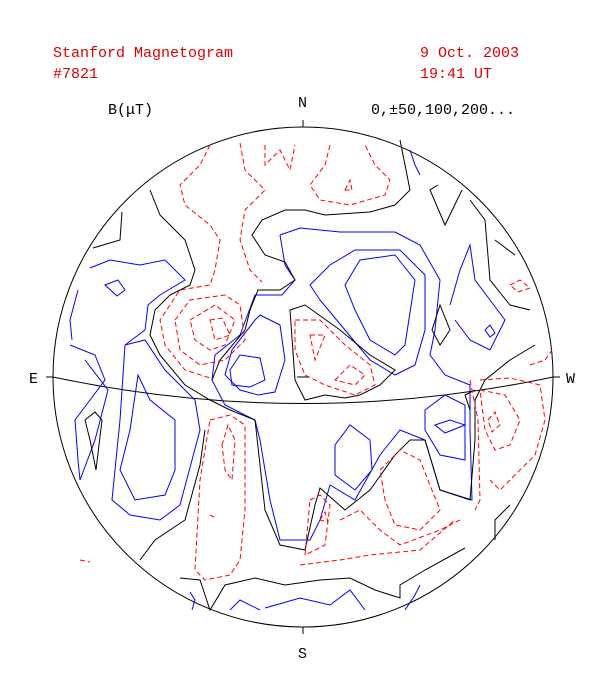 This screenshot has width=612, height=684. What do you see at coordinates (570, 379) in the screenshot?
I see `west: W` at bounding box center [570, 379].